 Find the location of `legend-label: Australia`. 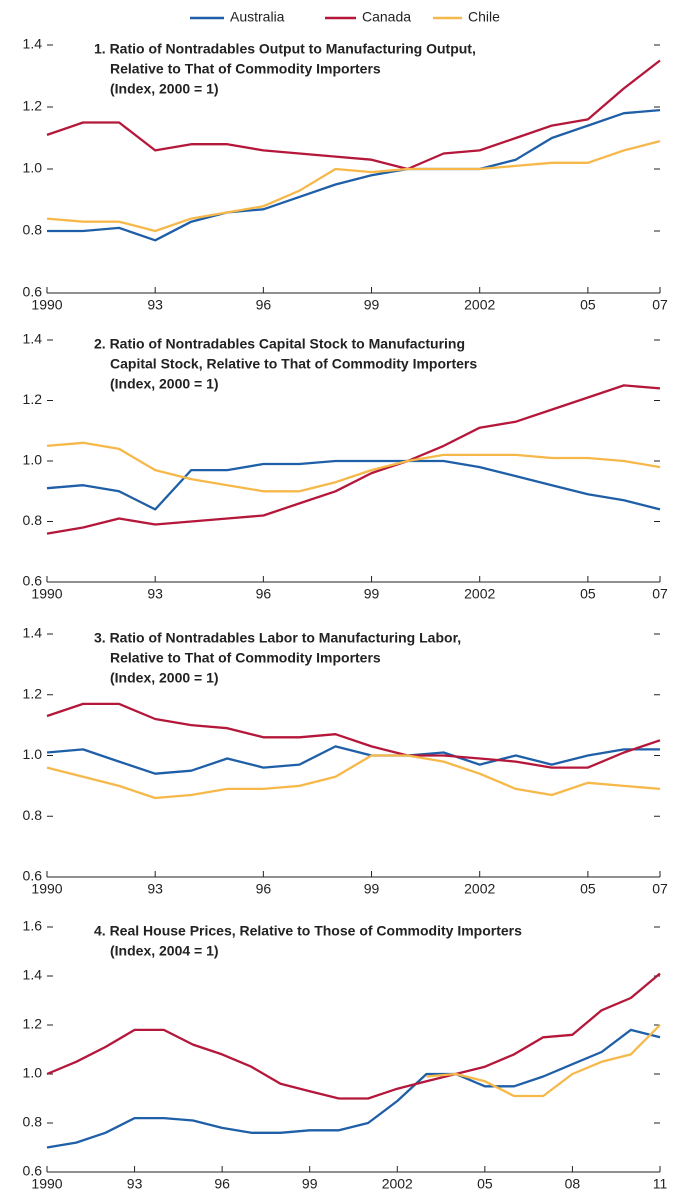

legend-label: Australia is located at coordinates (257, 17).